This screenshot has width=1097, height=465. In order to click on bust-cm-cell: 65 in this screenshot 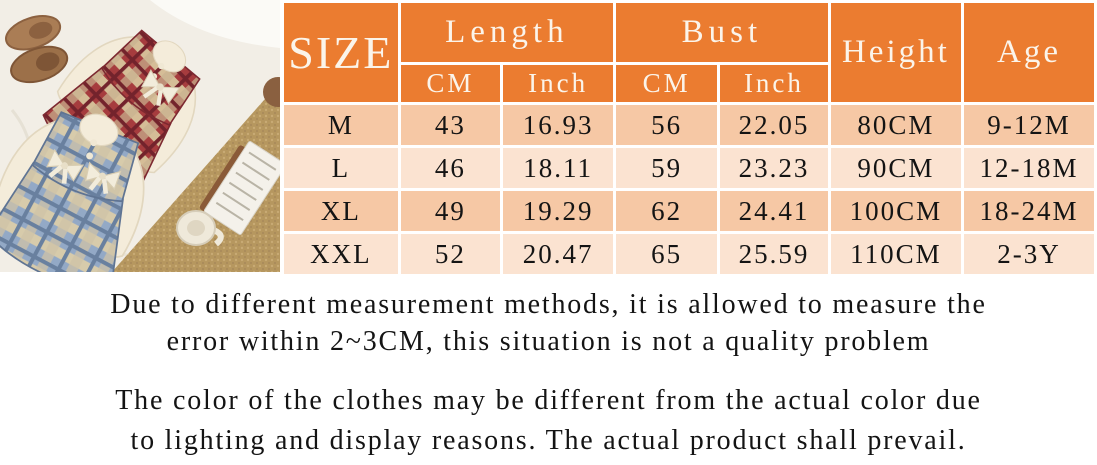, I will do `click(667, 254)`.